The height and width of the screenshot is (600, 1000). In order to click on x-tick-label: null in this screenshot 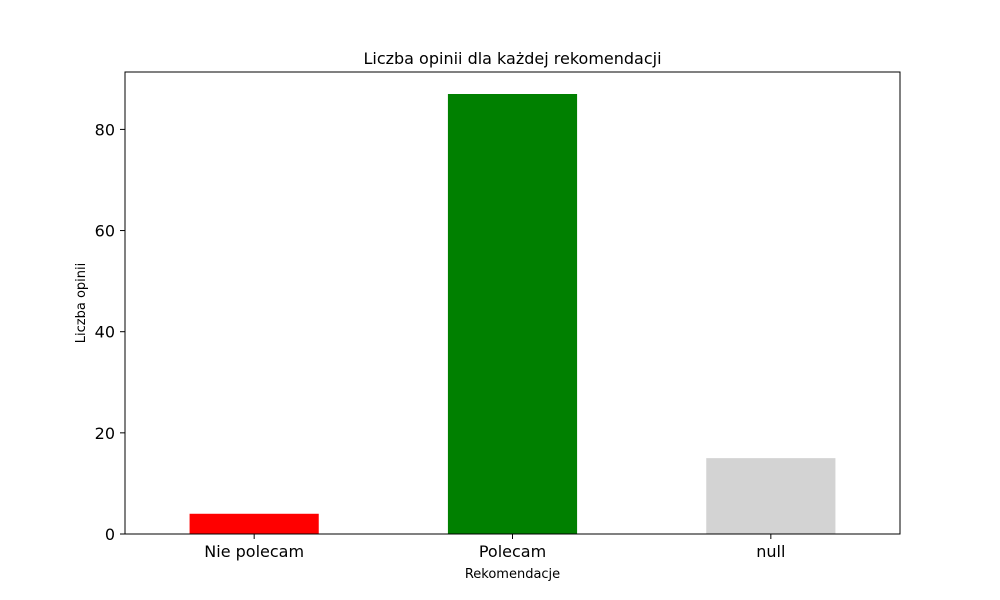, I will do `click(770, 551)`.